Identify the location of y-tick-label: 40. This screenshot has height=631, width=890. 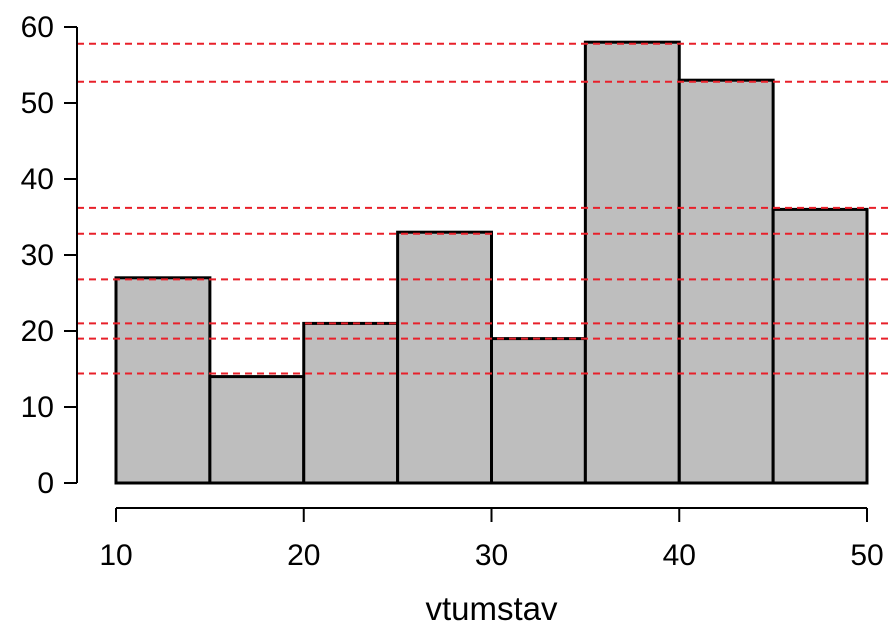
(37, 179).